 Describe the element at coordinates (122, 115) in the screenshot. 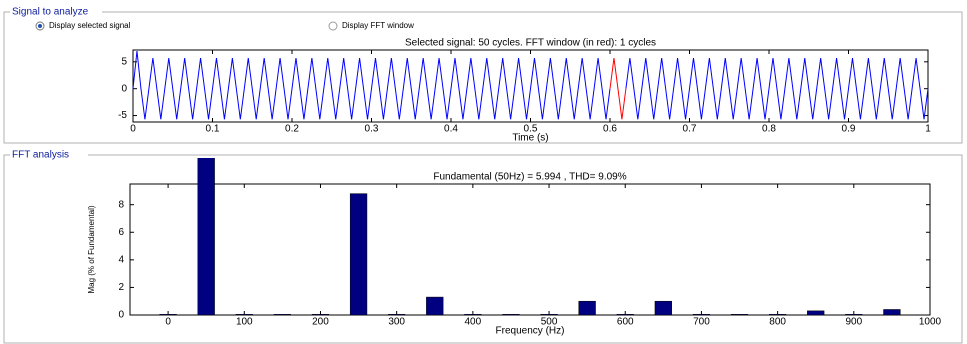

I see `y-tick-label: -5` at that location.